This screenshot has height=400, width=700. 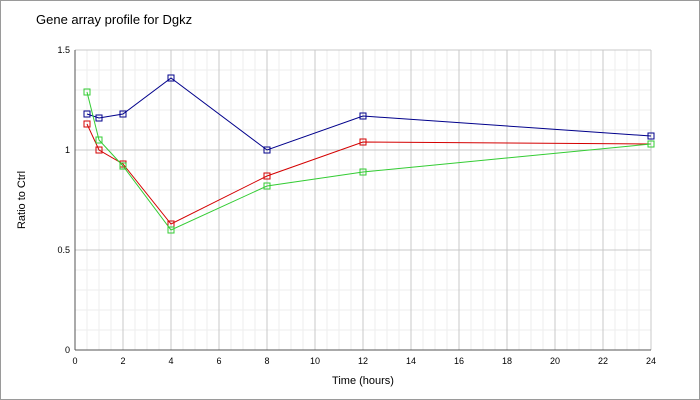 What do you see at coordinates (67, 150) in the screenshot?
I see `y-tick-label: 1` at bounding box center [67, 150].